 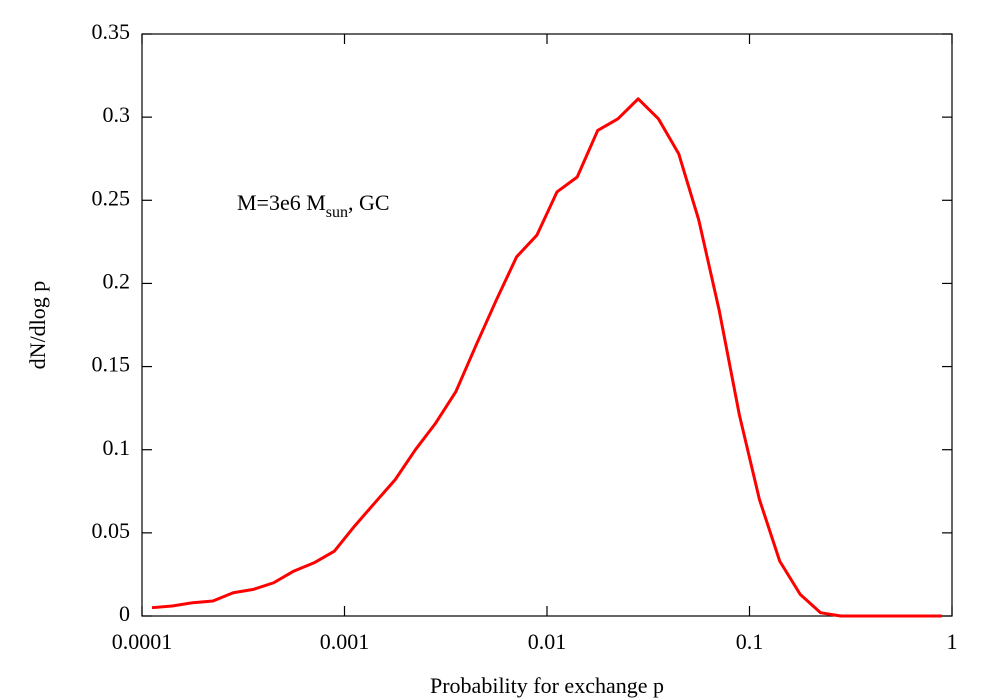 I want to click on y-tick-label: 0.2, so click(x=117, y=280).